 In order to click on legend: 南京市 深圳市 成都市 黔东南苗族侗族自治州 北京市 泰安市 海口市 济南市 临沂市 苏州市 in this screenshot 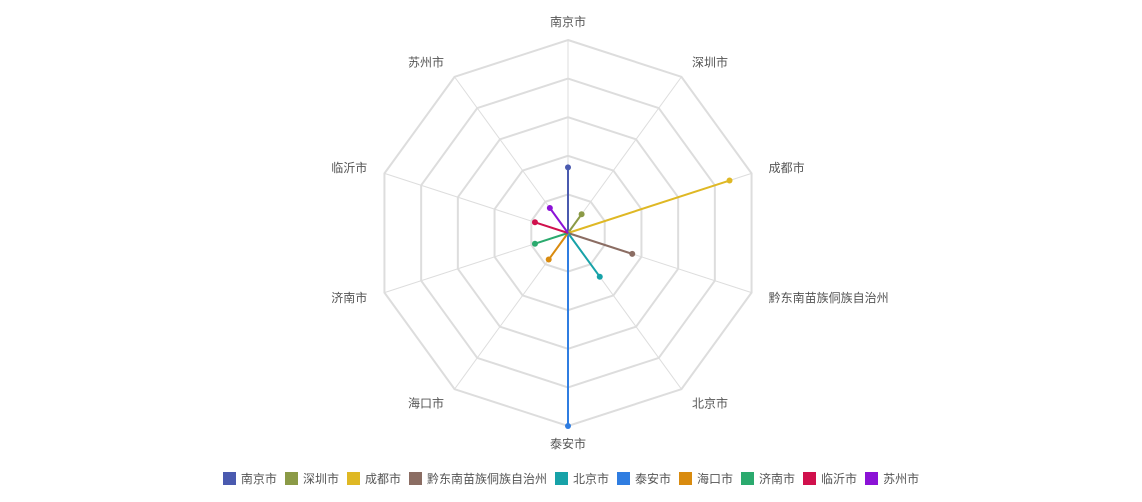, I will do `click(571, 478)`.